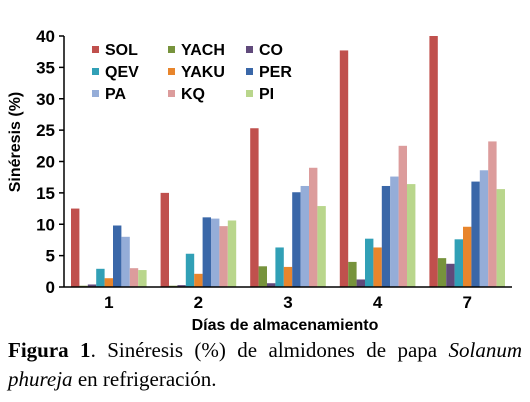 This screenshot has height=402, width=530. Describe the element at coordinates (45, 36) in the screenshot. I see `y-tick-label: 40` at that location.